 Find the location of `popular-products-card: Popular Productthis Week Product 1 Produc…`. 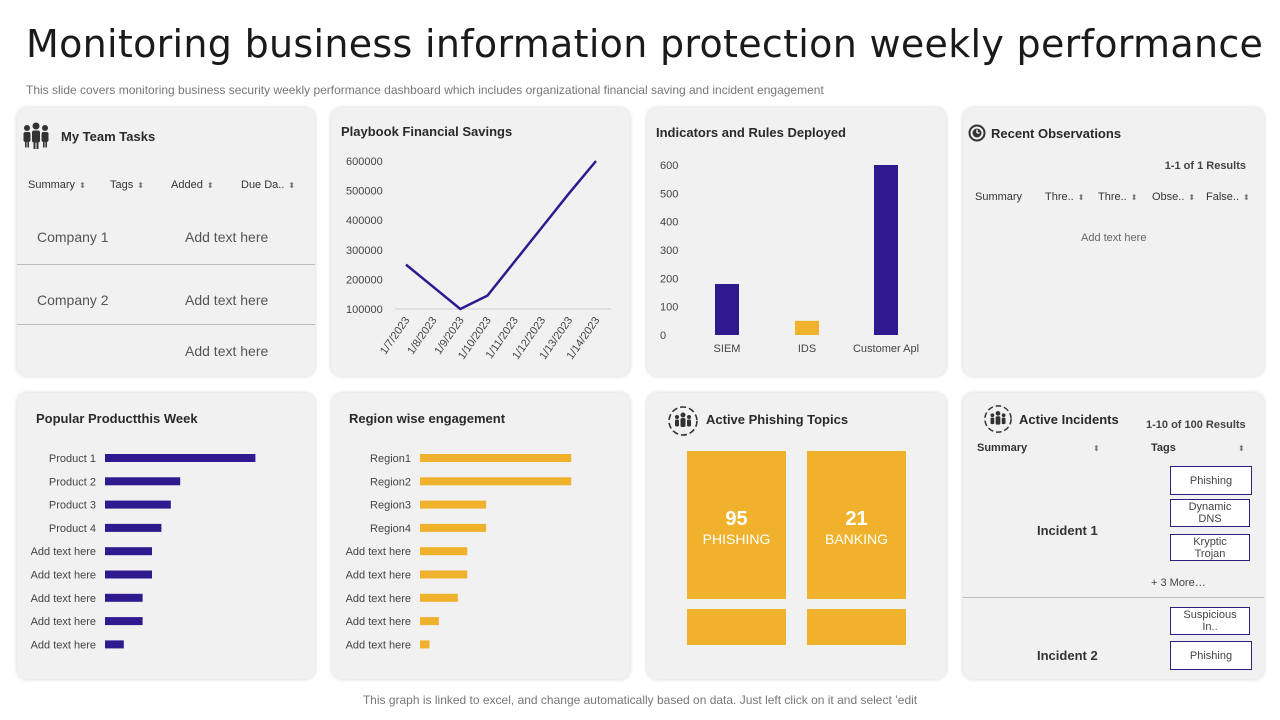

popular-products-card: Popular Productthis Week Product 1 Produc… is located at coordinates (166, 536).